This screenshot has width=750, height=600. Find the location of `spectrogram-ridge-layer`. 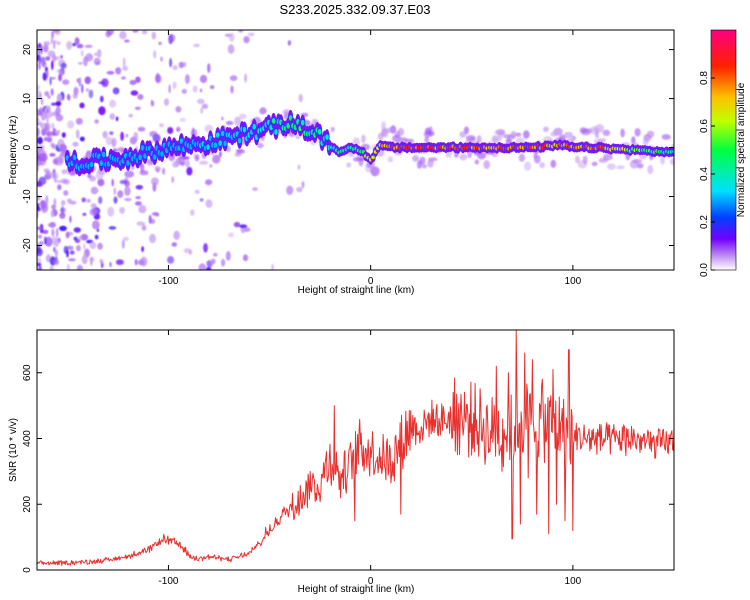

spectrogram-ridge-layer is located at coordinates (369, 143).